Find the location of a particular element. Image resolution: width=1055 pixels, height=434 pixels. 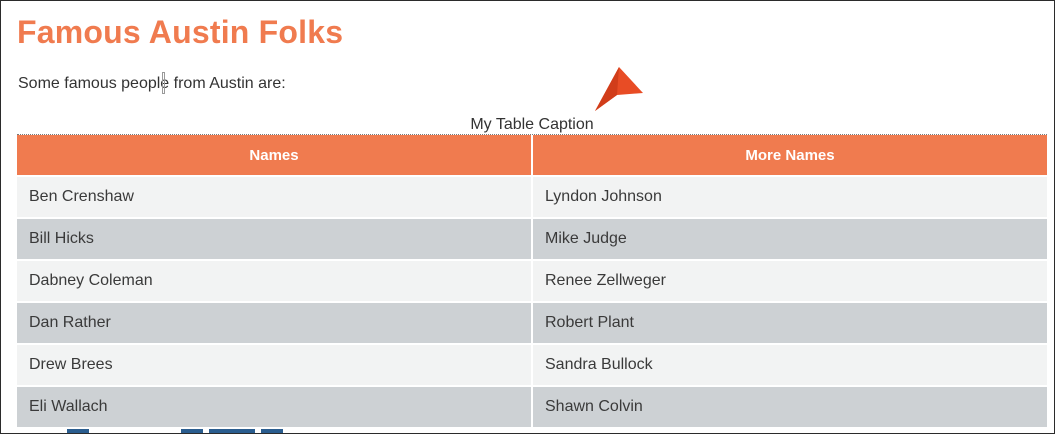

table-row: Drew Brees Sandra Bullock is located at coordinates (532, 364).